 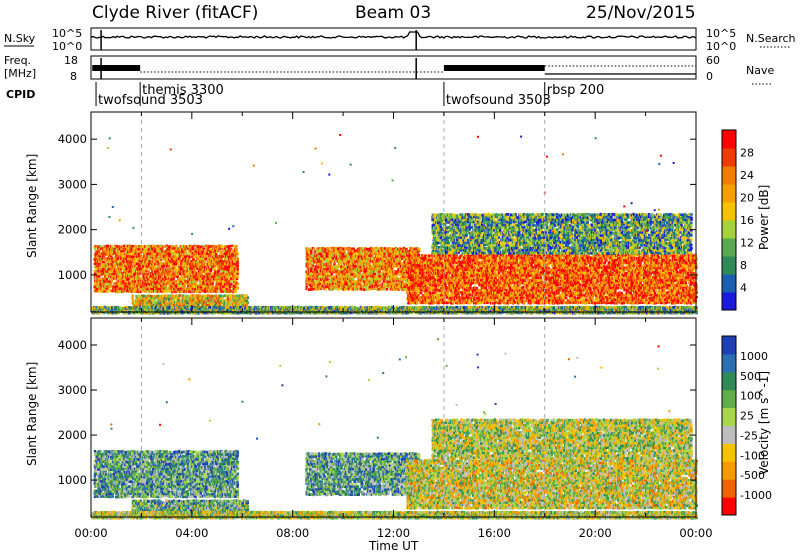 What do you see at coordinates (67, 33) in the screenshot?
I see `nsky-tick-top: 10^5` at bounding box center [67, 33].